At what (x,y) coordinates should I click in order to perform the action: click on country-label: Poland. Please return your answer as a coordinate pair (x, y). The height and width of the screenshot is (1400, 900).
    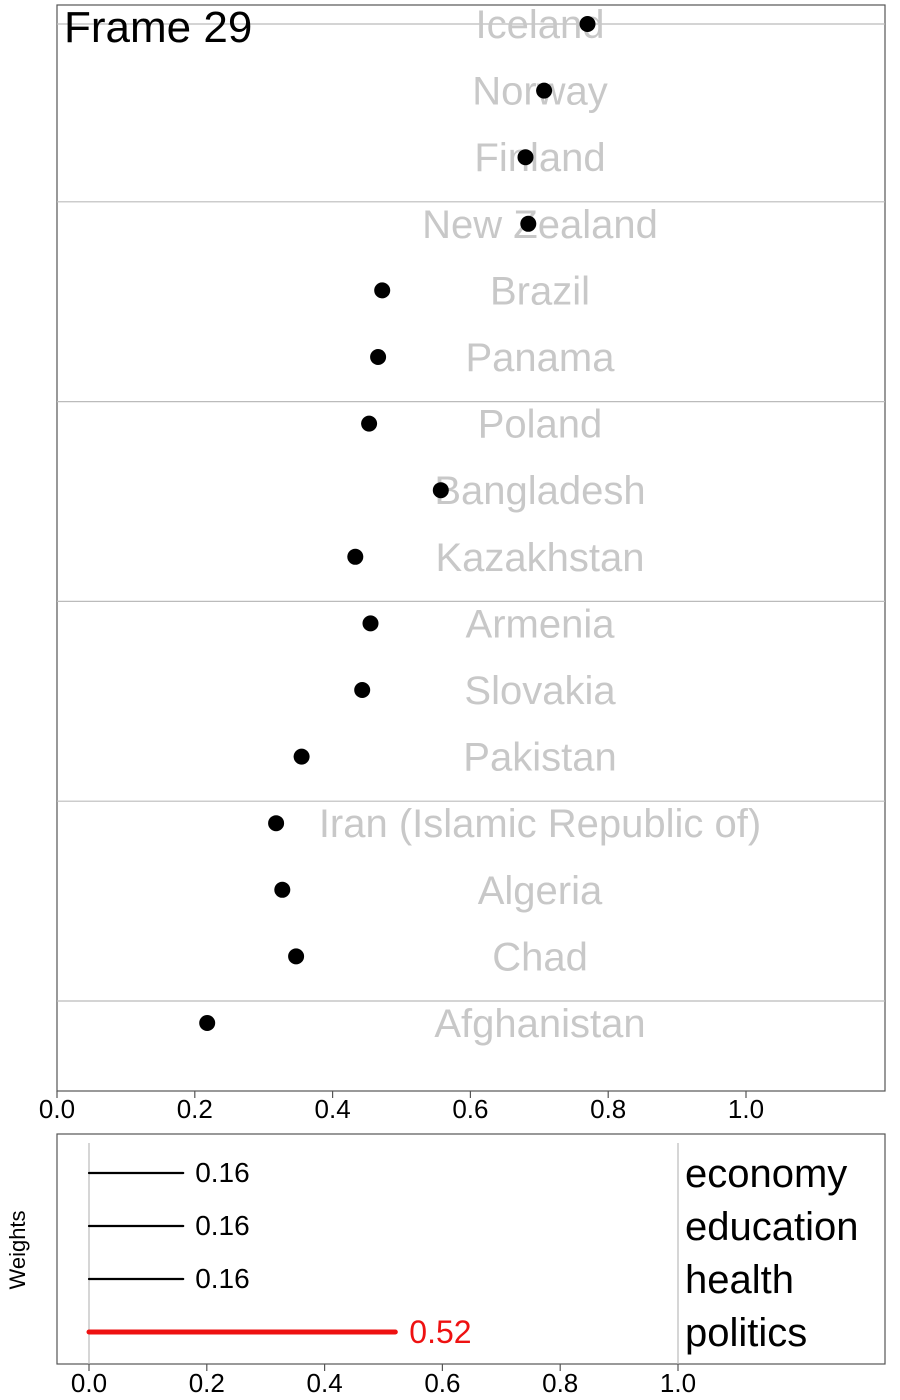
    Looking at the image, I should click on (540, 425).